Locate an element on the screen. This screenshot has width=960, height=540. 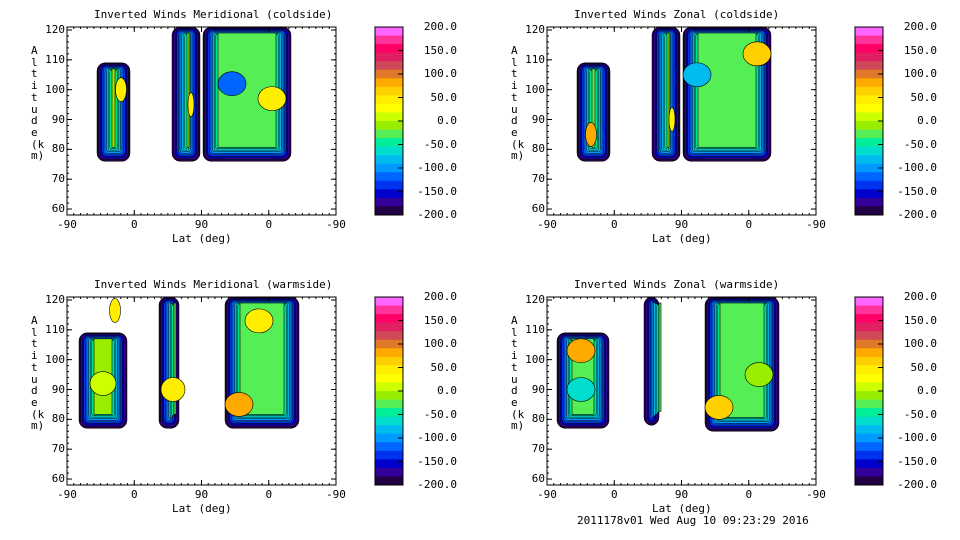
panel-title: Inverted Winds Zonal (coldside) is located at coordinates (677, 14).